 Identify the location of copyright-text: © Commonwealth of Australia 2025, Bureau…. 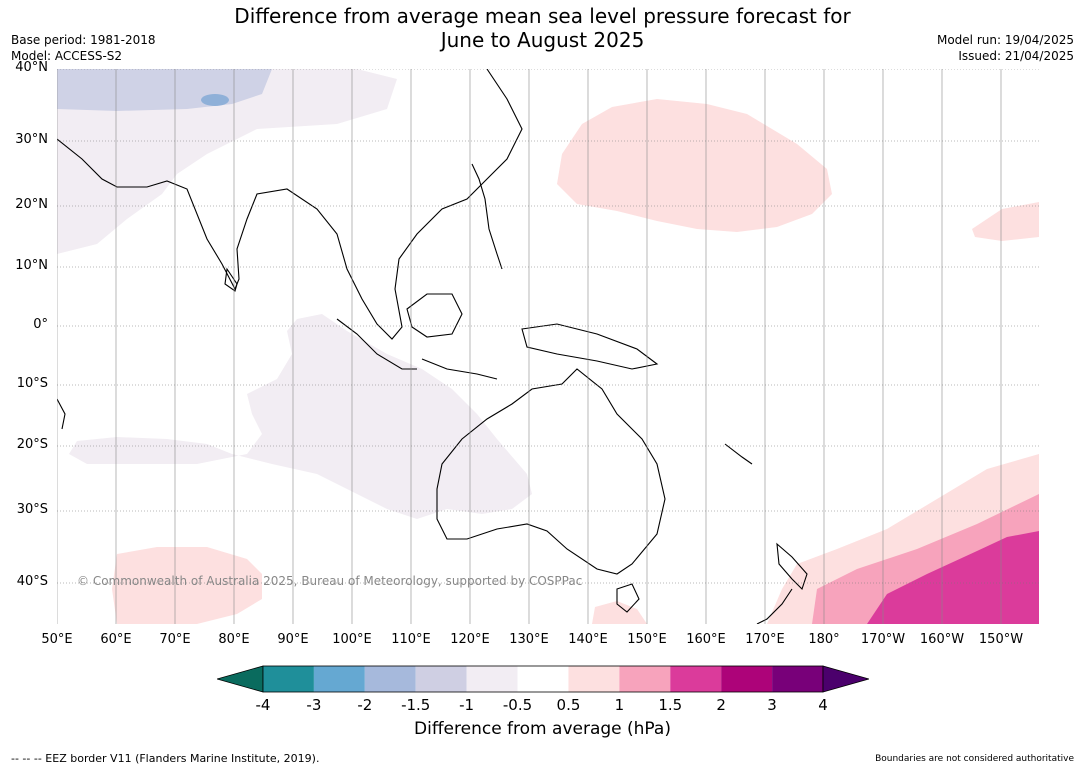
(330, 581).